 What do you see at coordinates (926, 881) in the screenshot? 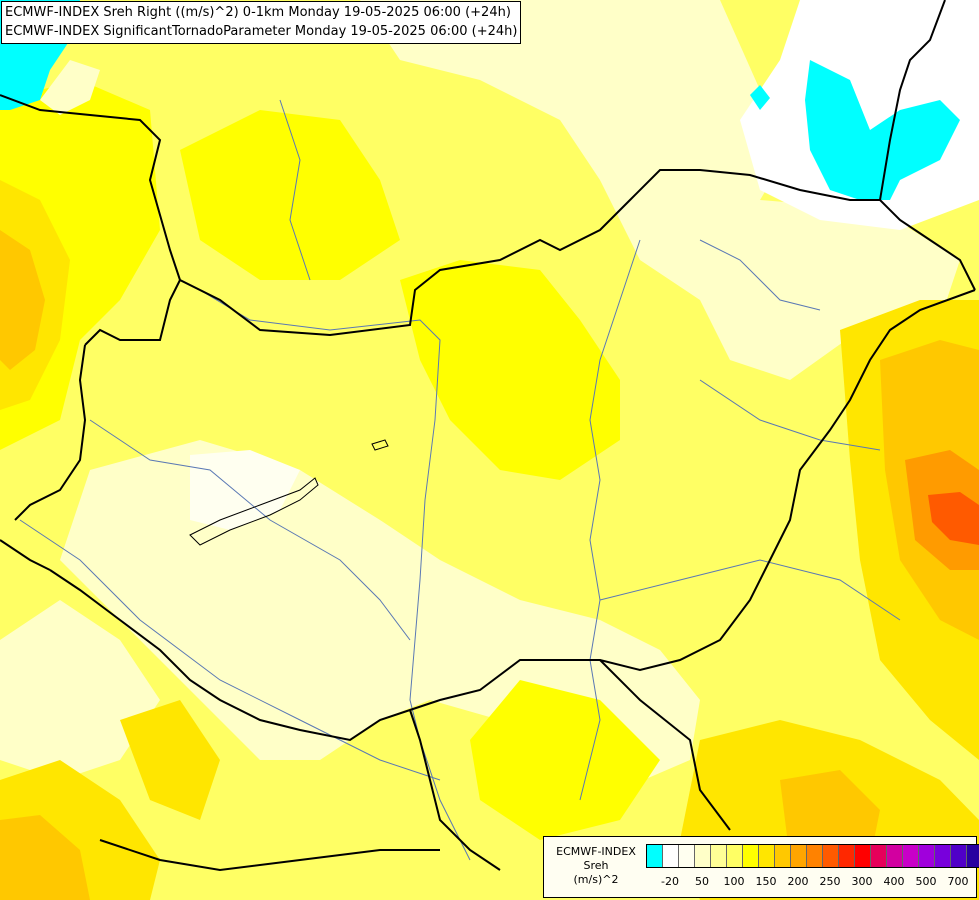
I see `legend-tick-label: 500` at bounding box center [926, 881].